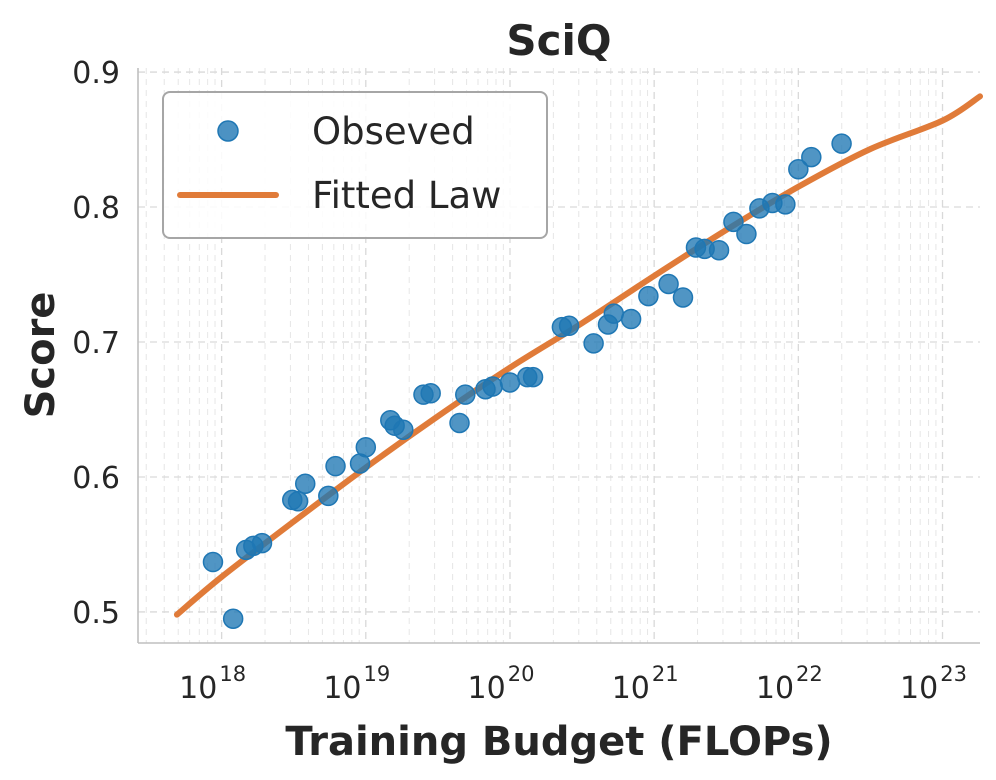 This screenshot has width=996, height=780. What do you see at coordinates (933, 684) in the screenshot?
I see `x-tick-label: 1023` at bounding box center [933, 684].